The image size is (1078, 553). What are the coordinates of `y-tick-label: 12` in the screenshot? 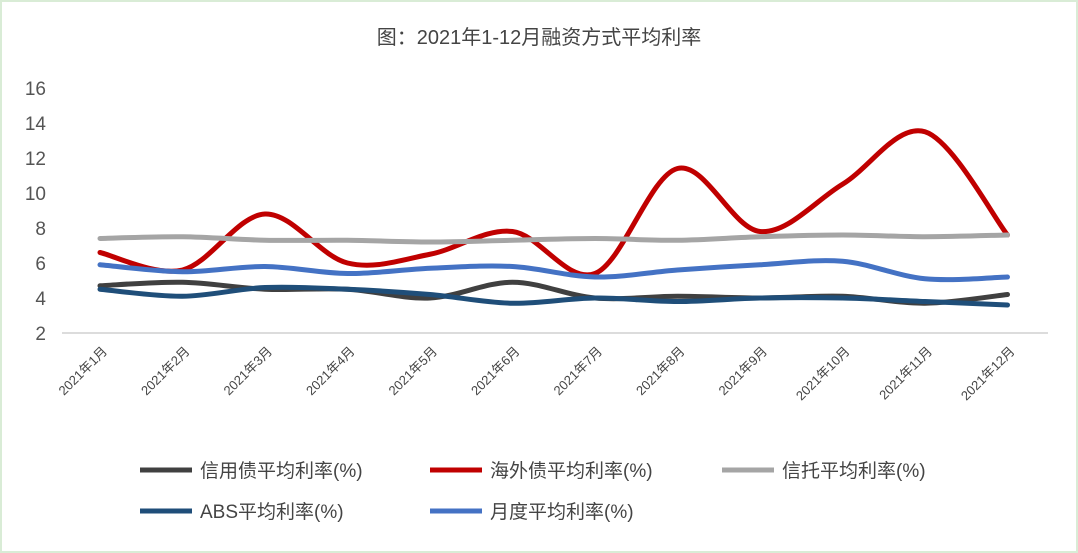 It's located at (35, 159).